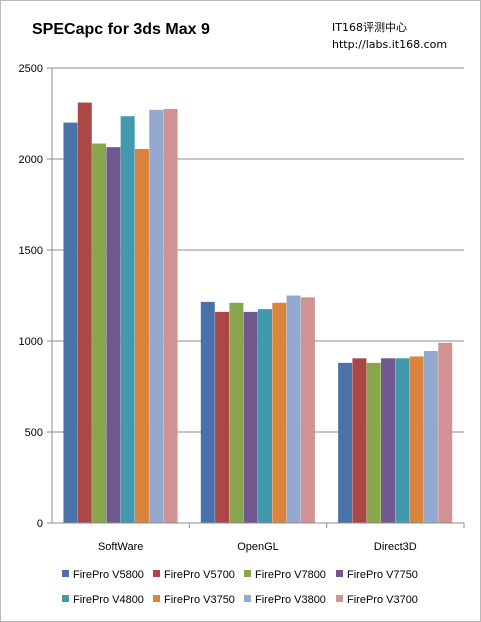 This screenshot has height=622, width=481. I want to click on legend-label: FirePro V5700, so click(199, 575).